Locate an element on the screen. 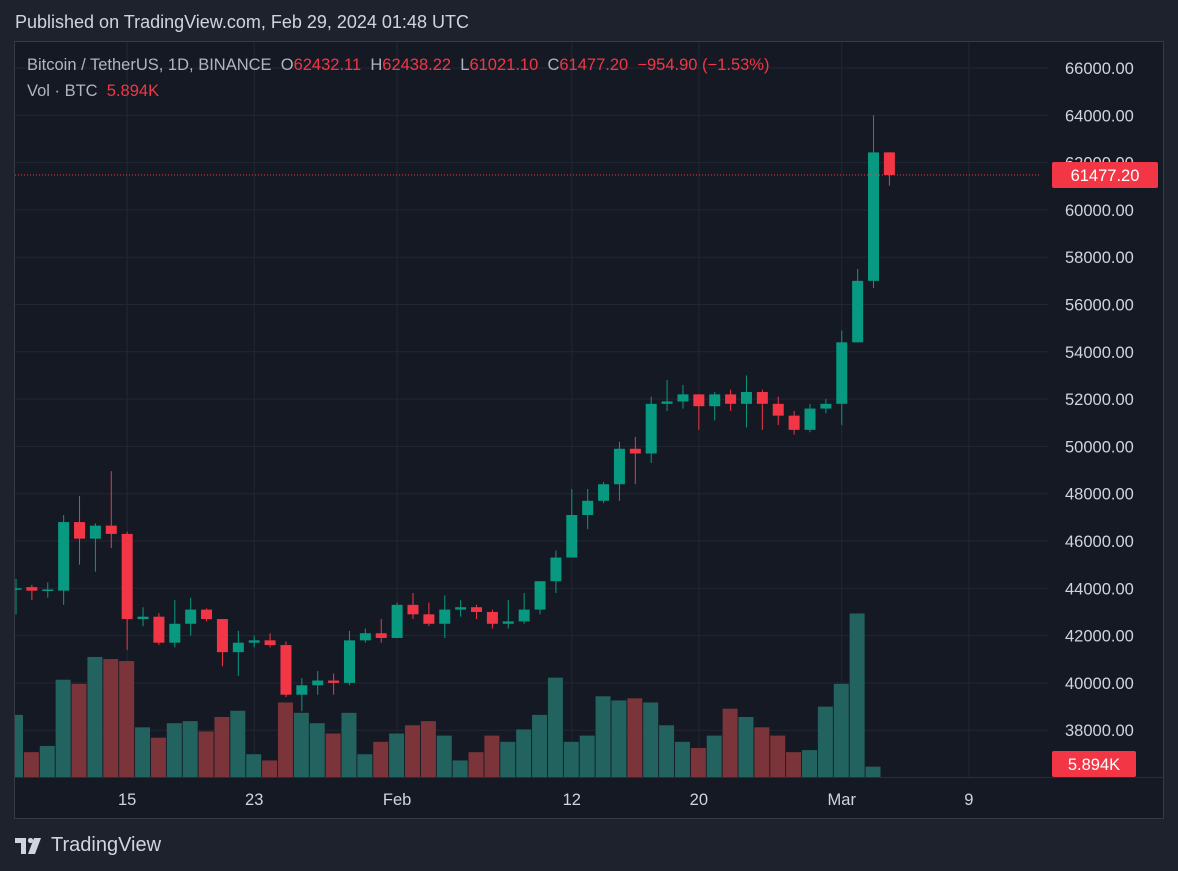 Image resolution: width=1178 pixels, height=871 pixels. legend-vol-label: Vol · BTC is located at coordinates (62, 91).